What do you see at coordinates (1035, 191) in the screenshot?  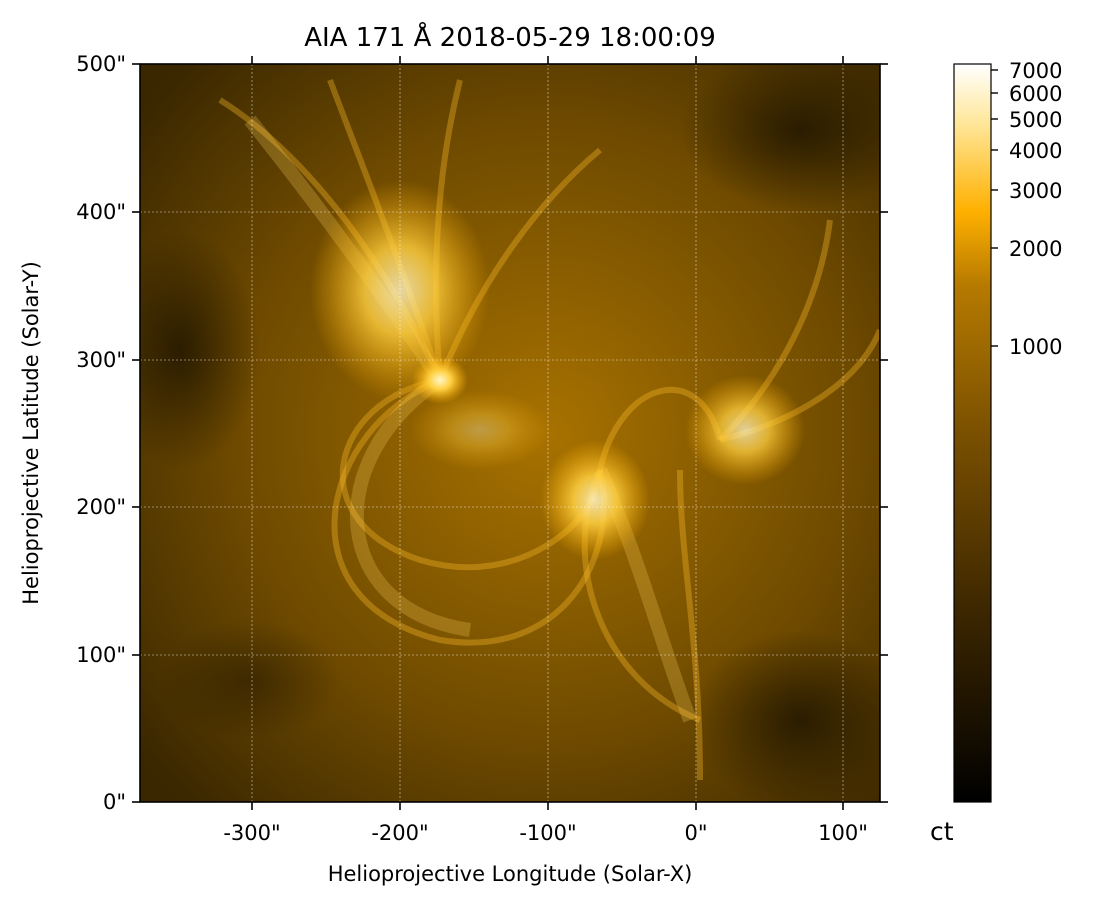 I see `colorbar-tick-label: 3000` at bounding box center [1035, 191].